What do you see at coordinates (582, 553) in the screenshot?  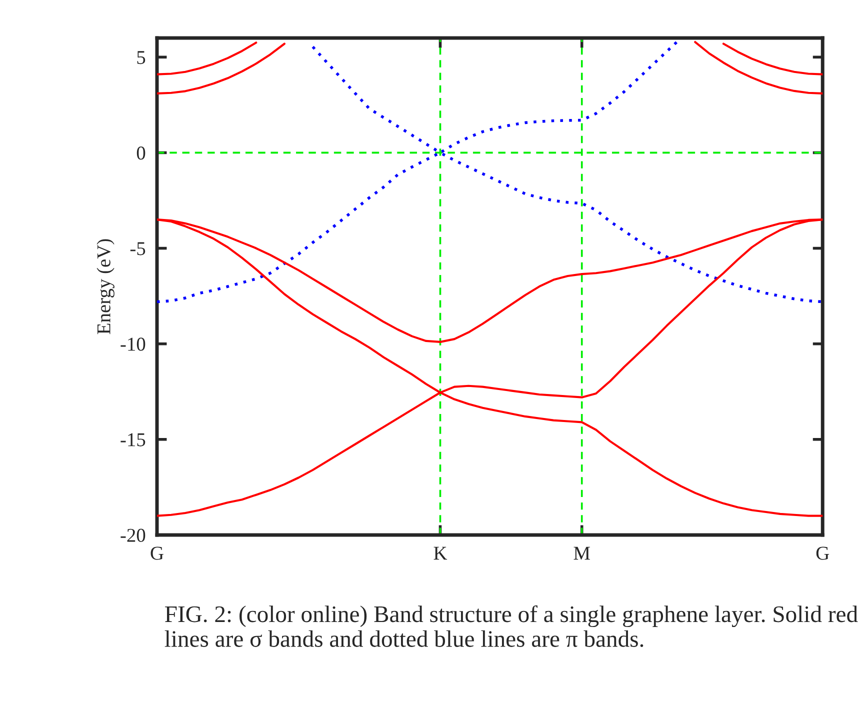 I see `x-tick-label: M` at bounding box center [582, 553].